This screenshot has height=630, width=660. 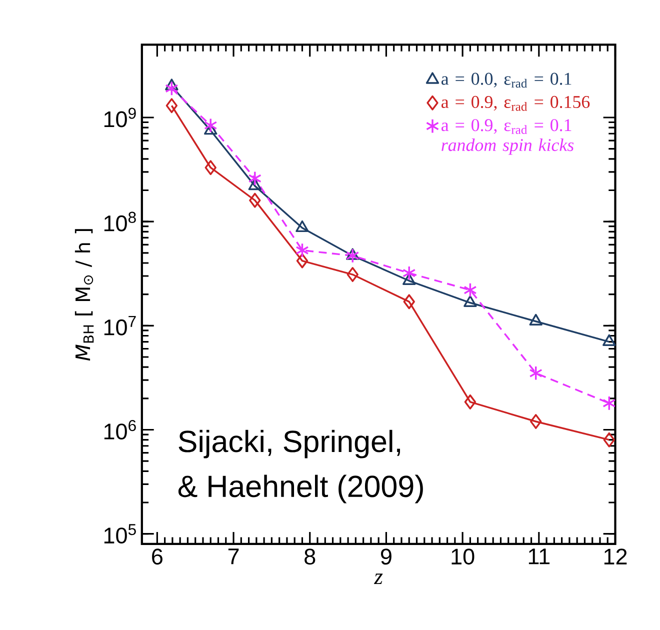 What do you see at coordinates (289, 444) in the screenshot?
I see `annotation: Sijacki, Springel,` at bounding box center [289, 444].